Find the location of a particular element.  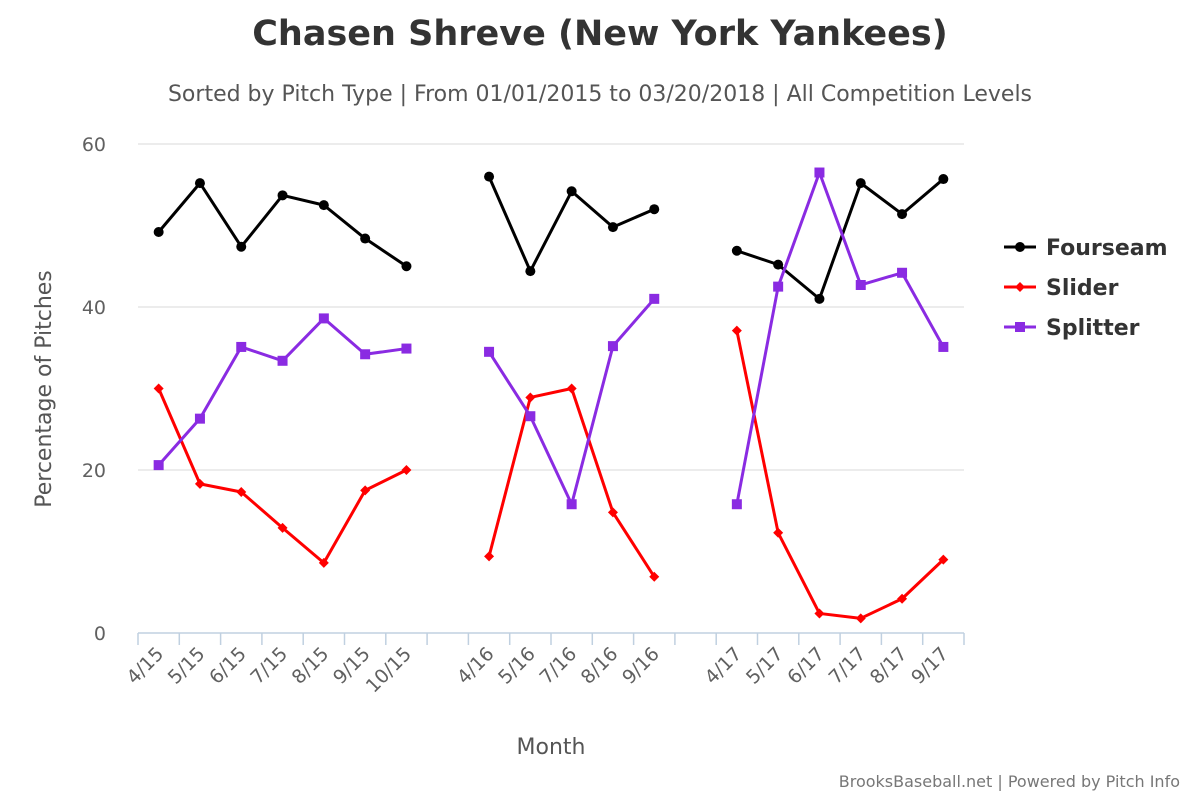

x-tick-label: 4/15 is located at coordinates (145, 666).